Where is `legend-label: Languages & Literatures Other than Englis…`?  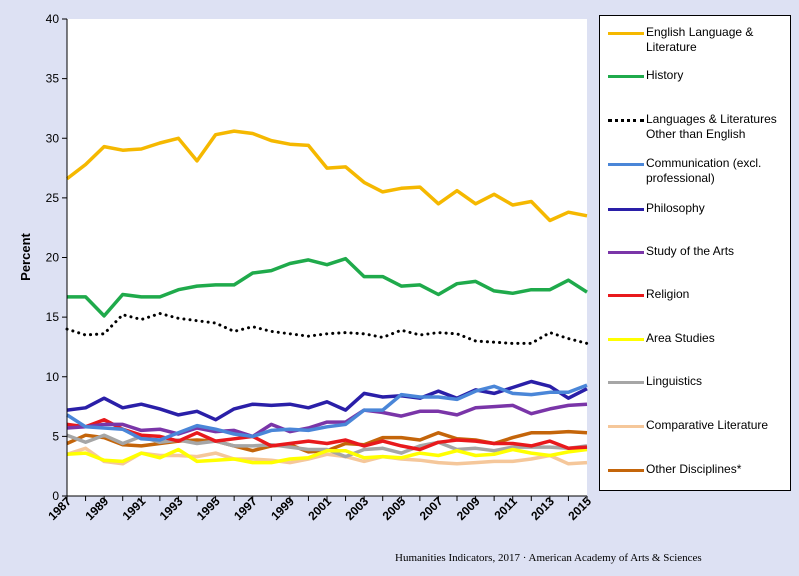
legend-label: Languages & Literatures Other than Englis… is located at coordinates (717, 127).